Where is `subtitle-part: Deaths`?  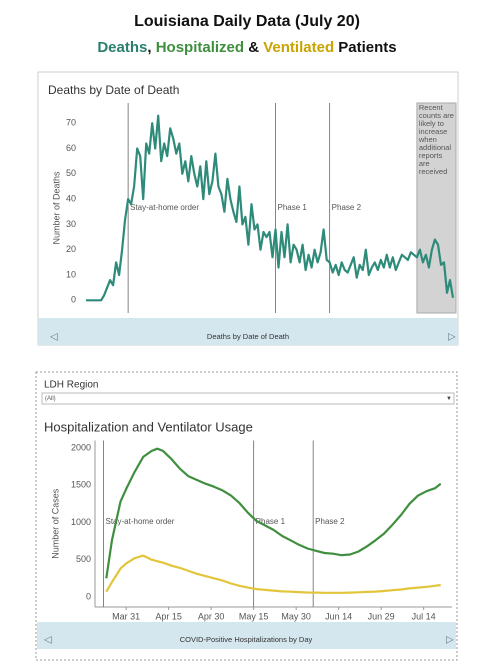
subtitle-part: Deaths is located at coordinates (122, 47).